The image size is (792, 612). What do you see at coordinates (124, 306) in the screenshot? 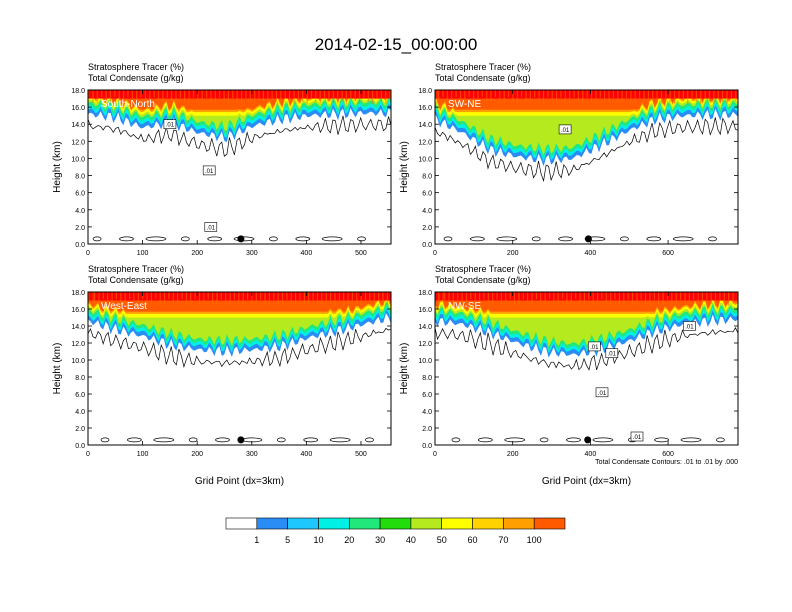
I see `panel-label: West-East` at bounding box center [124, 306].